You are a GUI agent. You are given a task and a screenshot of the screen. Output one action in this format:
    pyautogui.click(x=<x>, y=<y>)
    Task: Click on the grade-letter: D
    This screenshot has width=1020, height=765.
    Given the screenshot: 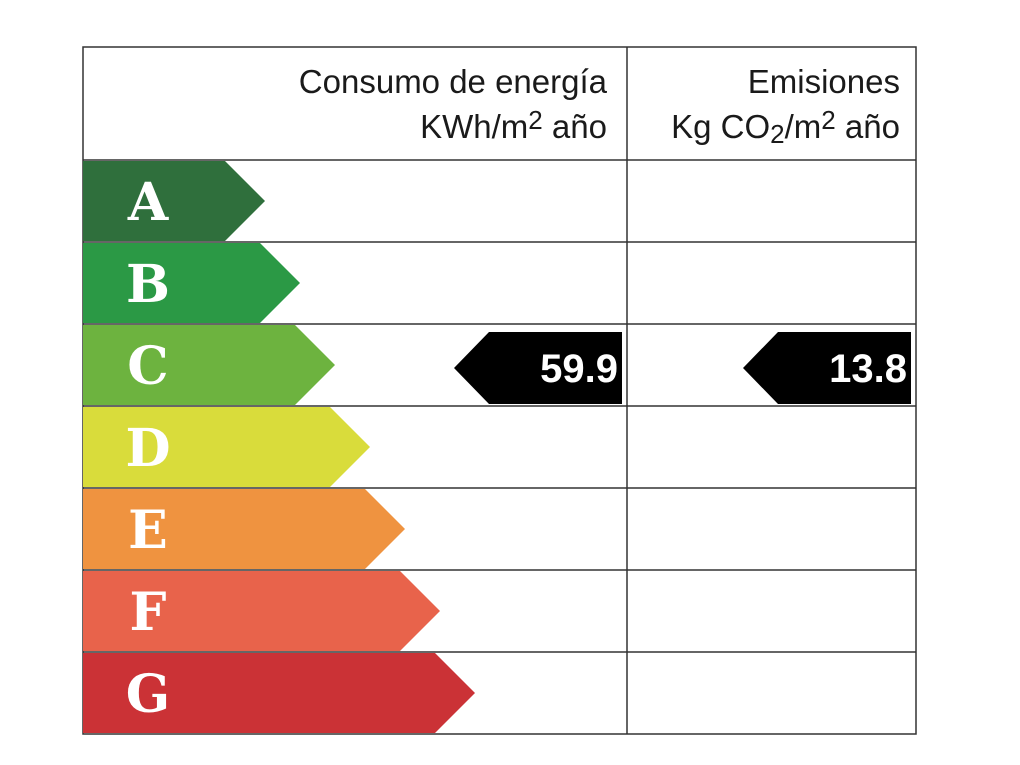 What is the action you would take?
    pyautogui.click(x=147, y=448)
    